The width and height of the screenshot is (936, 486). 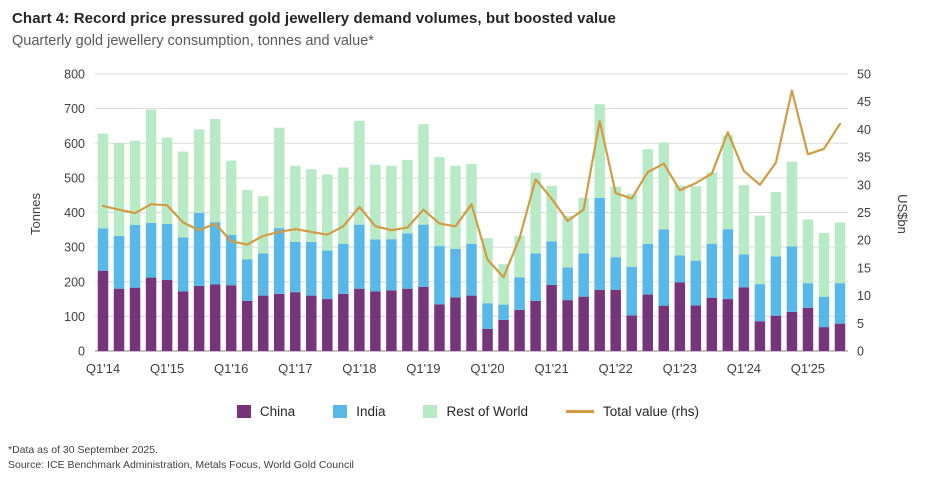 I want to click on legend-label: India, so click(x=371, y=411).